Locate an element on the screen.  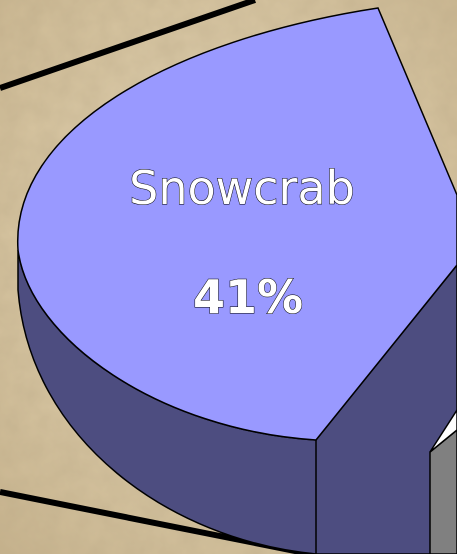
frame-line is located at coordinates (128, 45).